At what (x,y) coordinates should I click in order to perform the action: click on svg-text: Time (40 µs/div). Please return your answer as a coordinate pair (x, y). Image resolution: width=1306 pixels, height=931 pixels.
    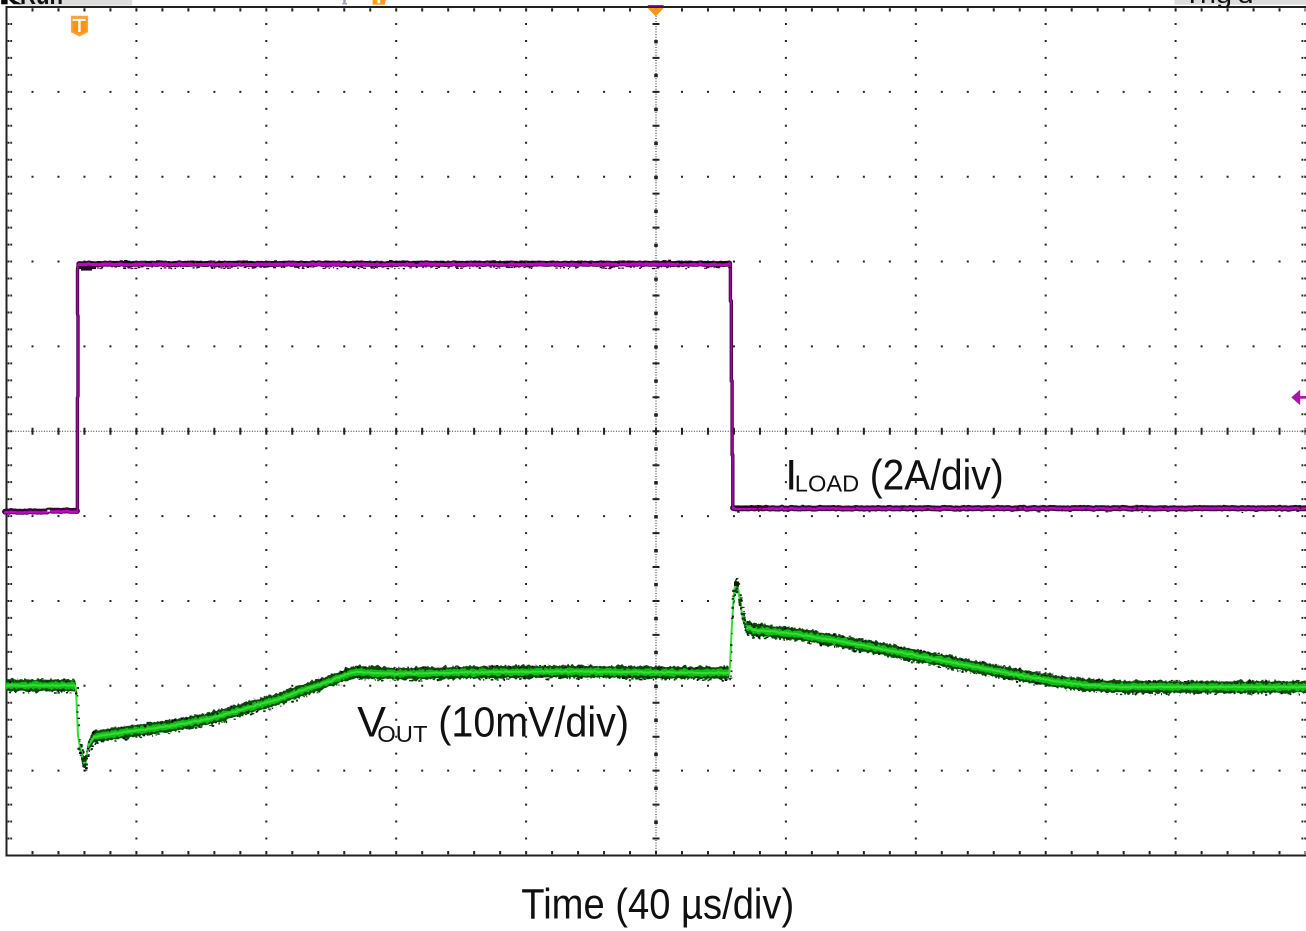
    Looking at the image, I should click on (657, 905).